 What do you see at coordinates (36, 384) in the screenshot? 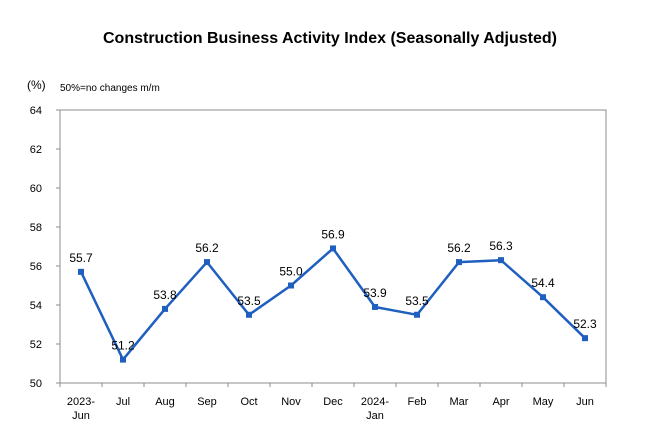
I see `y-tick-label: 50` at bounding box center [36, 384].